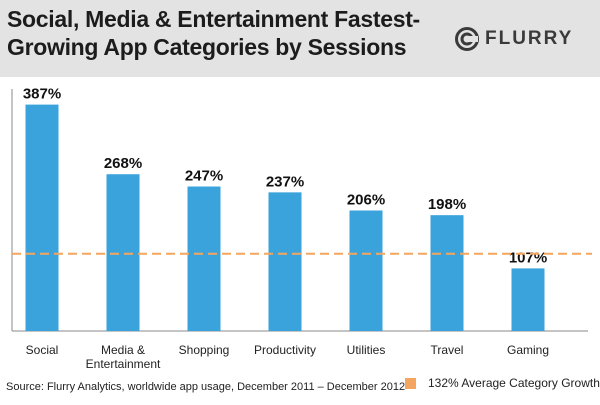  What do you see at coordinates (204, 350) in the screenshot?
I see `category-label-2: Shopping` at bounding box center [204, 350].